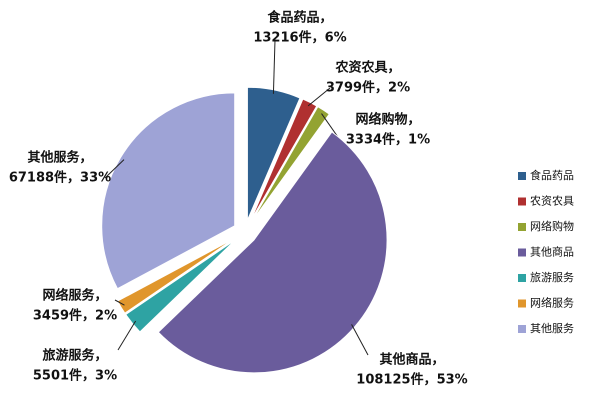 The image size is (600, 400). What do you see at coordinates (367, 68) in the screenshot?
I see `data-label-title: 农资农具，` at bounding box center [367, 68].